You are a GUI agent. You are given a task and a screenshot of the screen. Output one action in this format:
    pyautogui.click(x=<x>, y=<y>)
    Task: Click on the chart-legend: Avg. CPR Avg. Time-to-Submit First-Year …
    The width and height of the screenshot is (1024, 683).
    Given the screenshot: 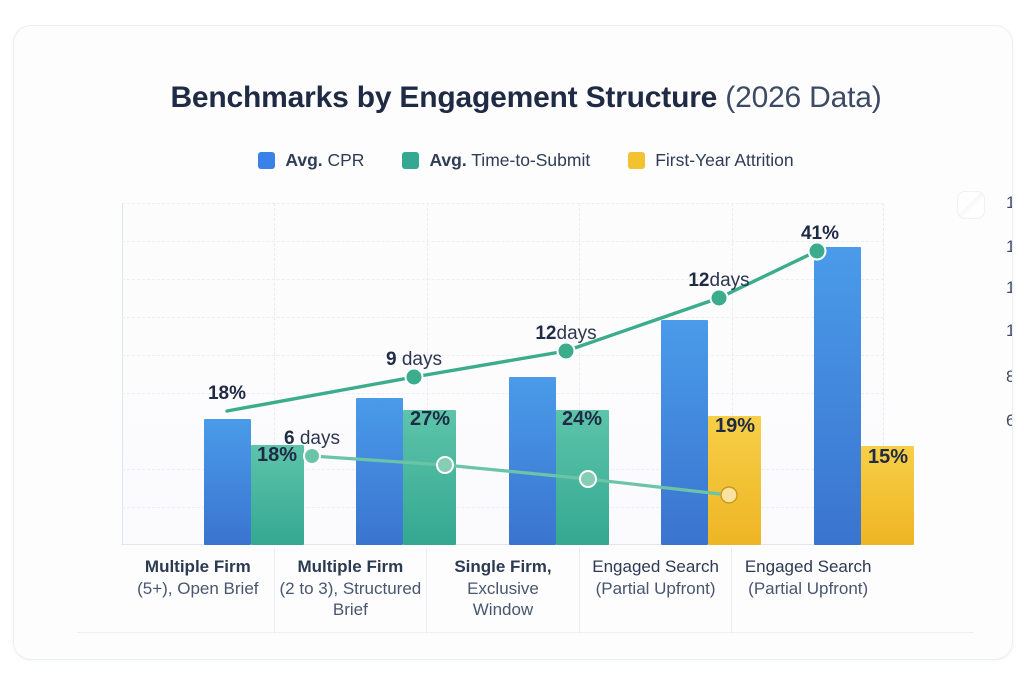 What is the action you would take?
    pyautogui.click(x=513, y=160)
    